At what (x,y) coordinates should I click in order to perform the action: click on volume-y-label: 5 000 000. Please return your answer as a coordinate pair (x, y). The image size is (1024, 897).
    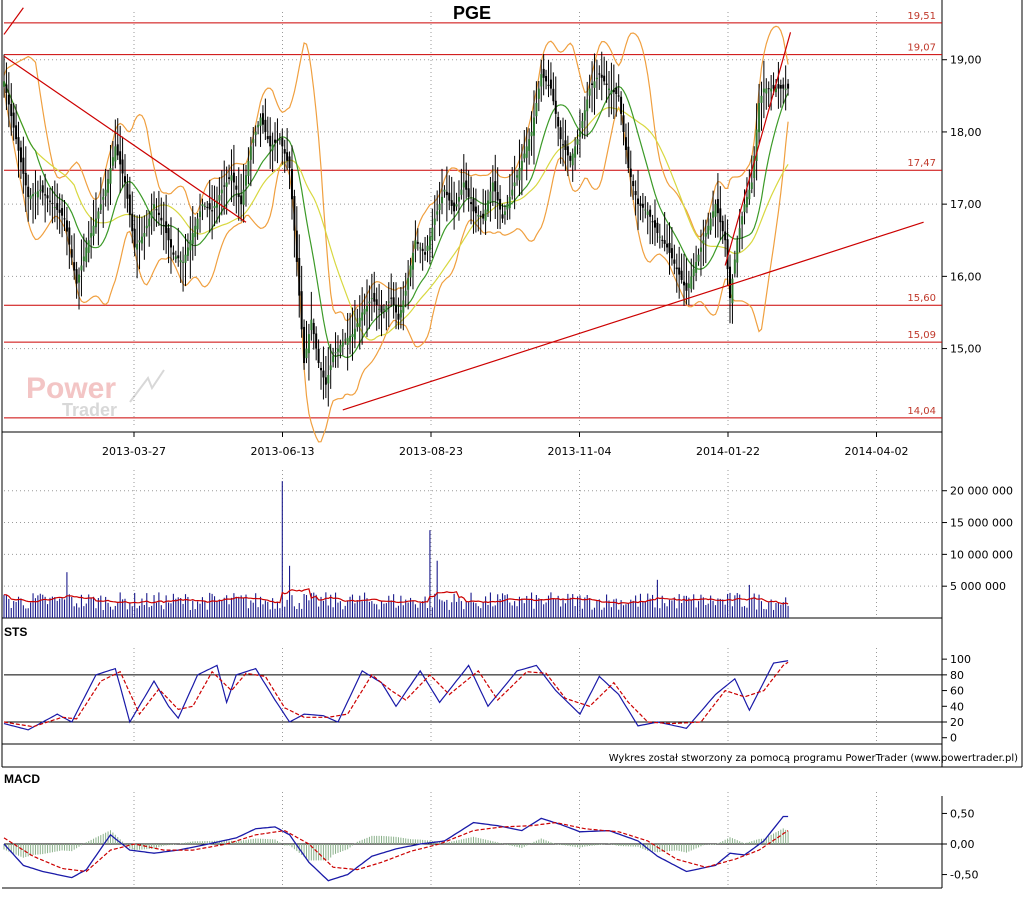
    Looking at the image, I should click on (978, 586).